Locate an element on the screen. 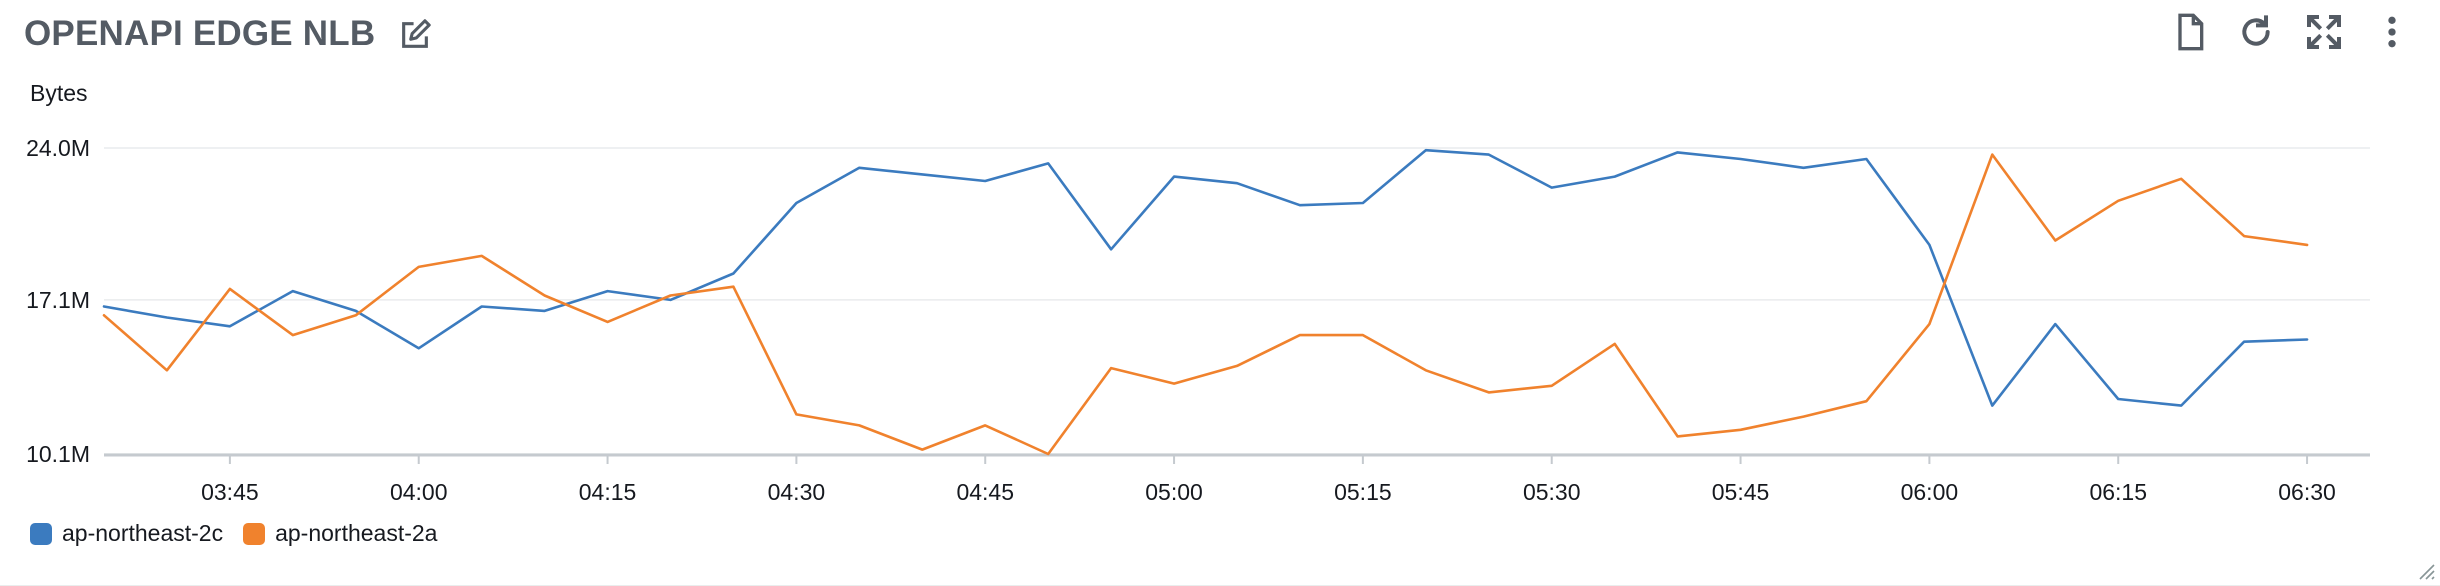  x-tick-label: 06:15 is located at coordinates (2118, 492).